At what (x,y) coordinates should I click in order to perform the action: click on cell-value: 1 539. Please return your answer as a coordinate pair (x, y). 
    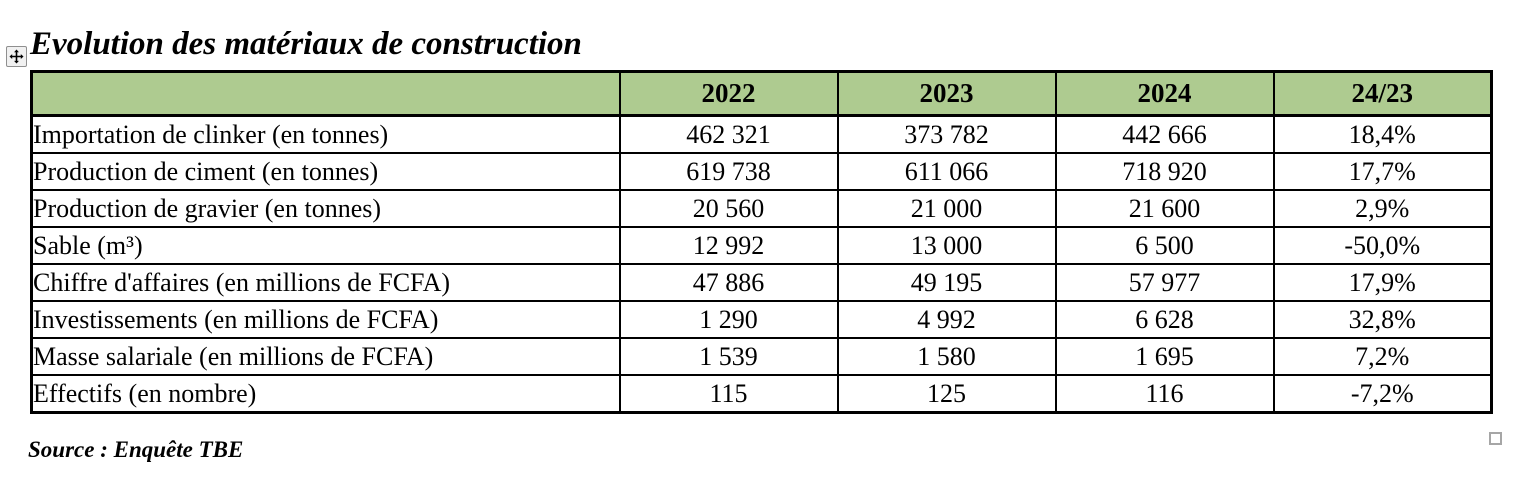
    Looking at the image, I should click on (728, 356).